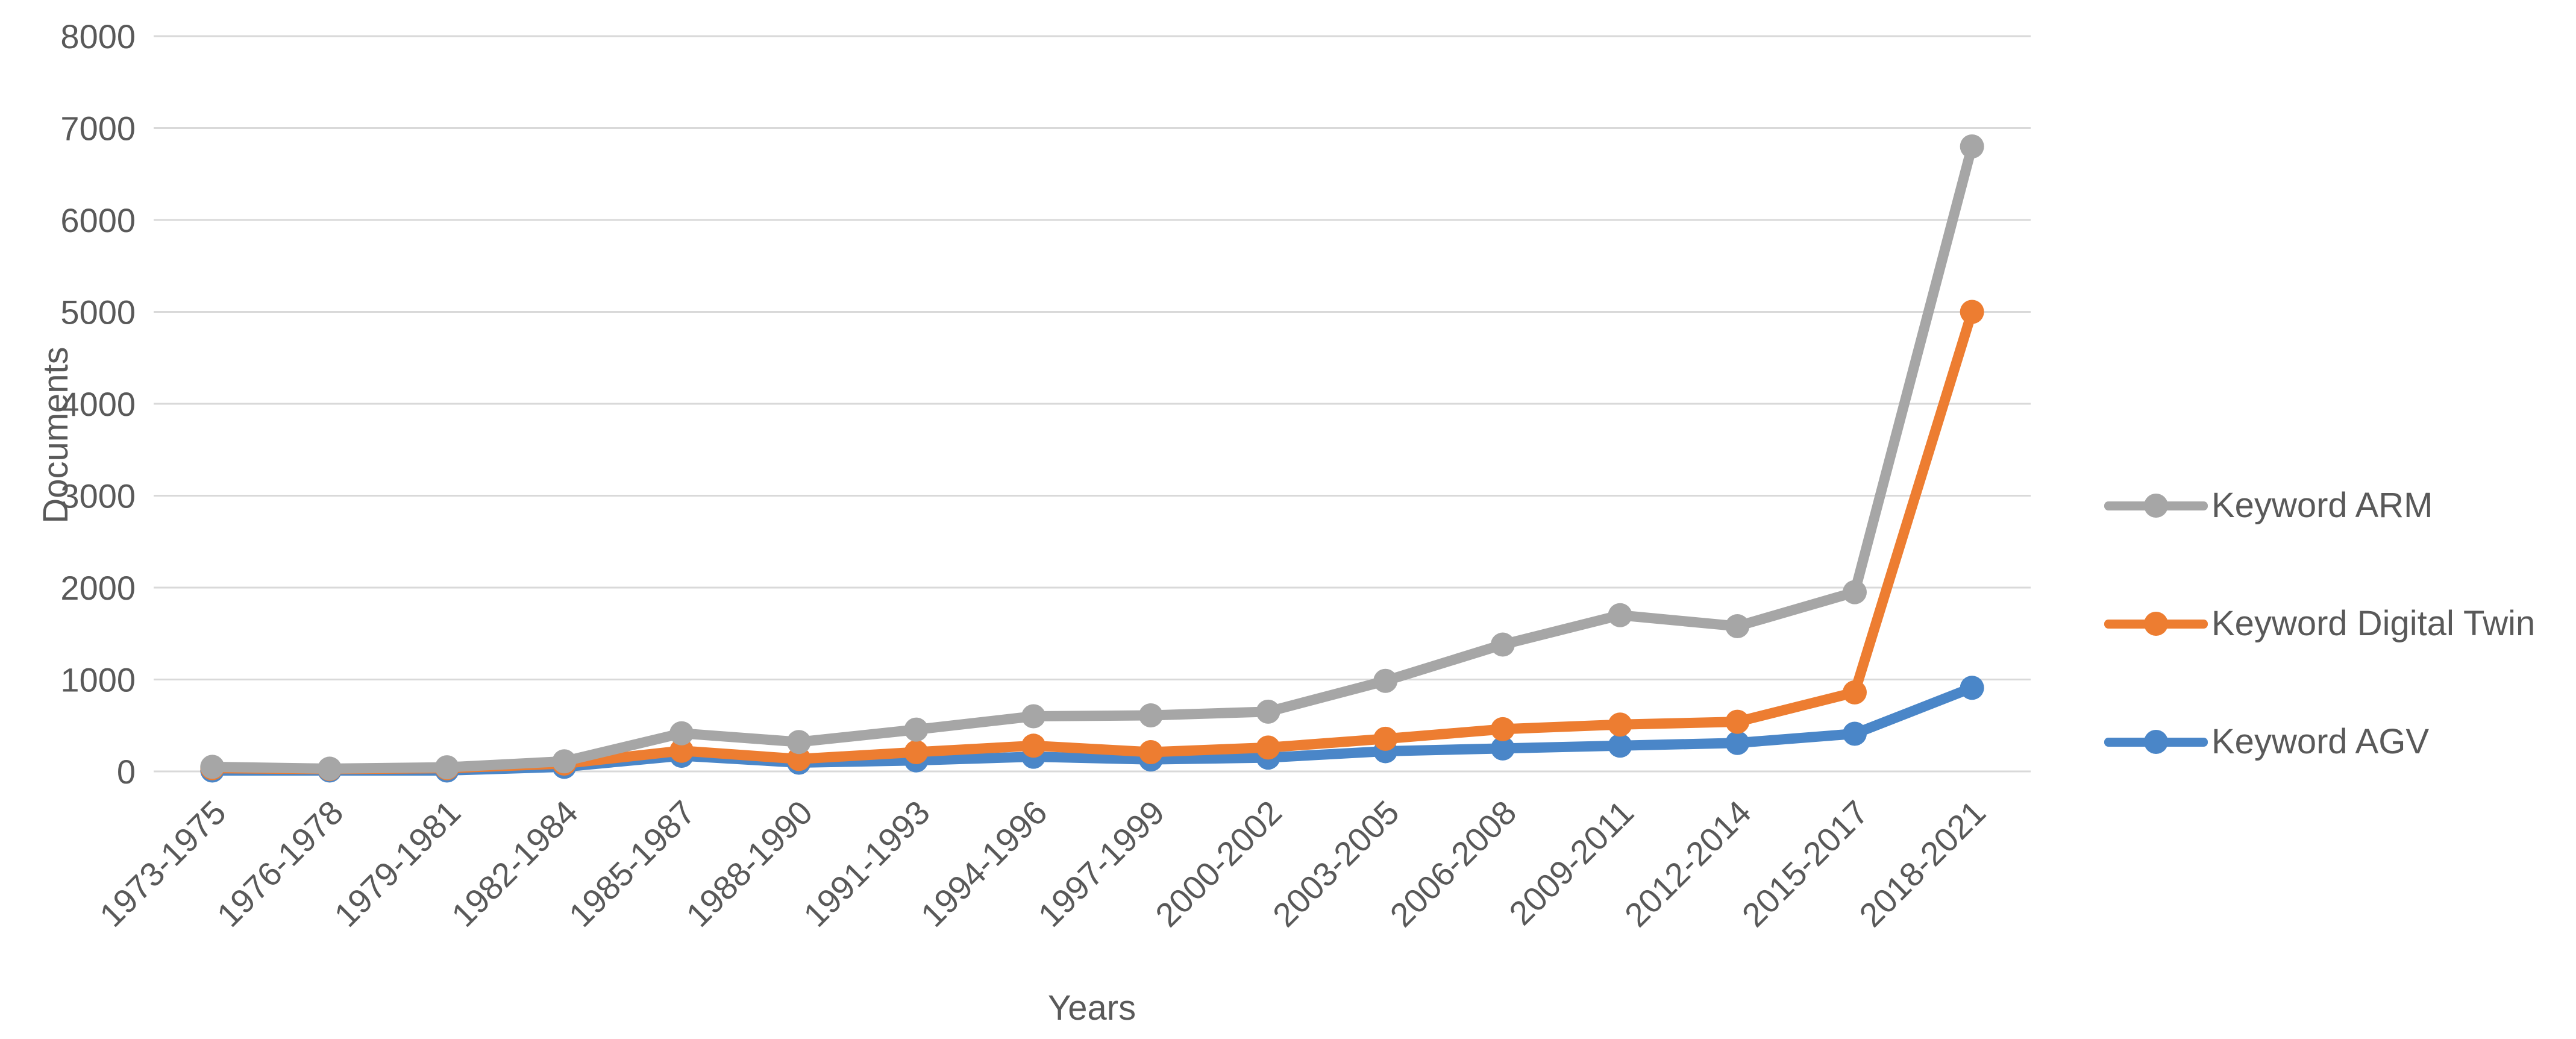 The height and width of the screenshot is (1039, 2576). I want to click on data-point-keyword-arm-1991-1993, so click(916, 729).